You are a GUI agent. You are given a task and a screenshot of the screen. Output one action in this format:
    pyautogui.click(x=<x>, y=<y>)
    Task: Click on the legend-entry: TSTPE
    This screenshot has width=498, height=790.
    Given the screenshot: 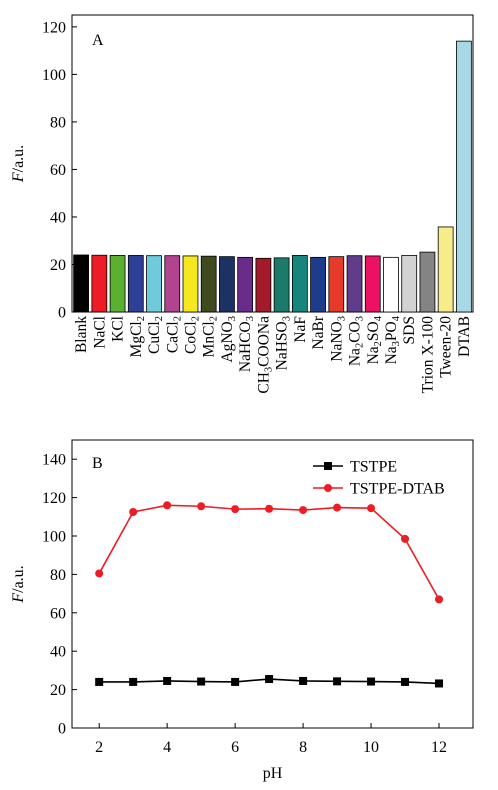 What is the action you would take?
    pyautogui.click(x=355, y=467)
    